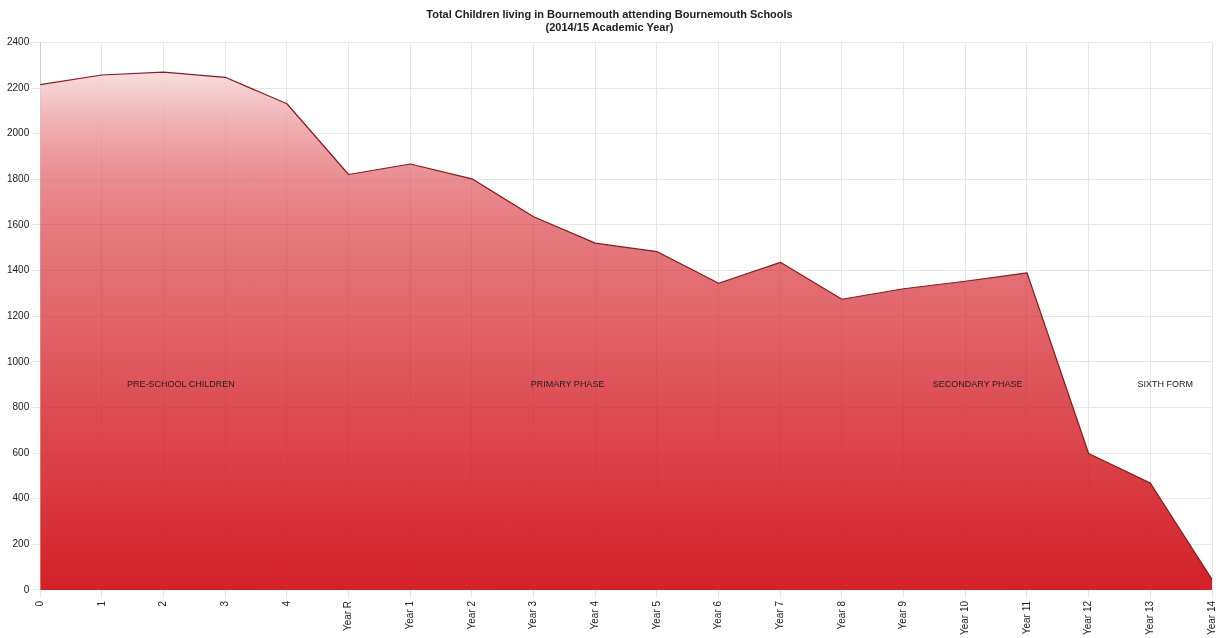 The image size is (1227, 638). I want to click on chart-subtitle: (2014/15 Academic Year), so click(609, 26).